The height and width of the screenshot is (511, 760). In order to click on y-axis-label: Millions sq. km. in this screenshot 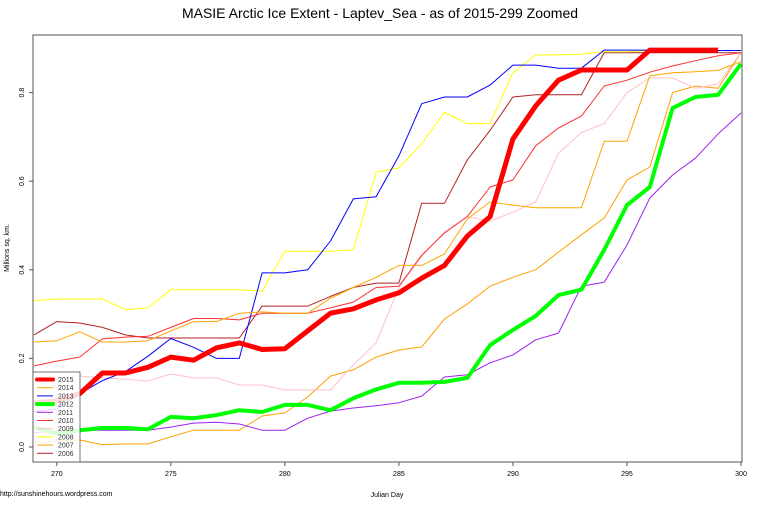, I will do `click(7, 248)`.